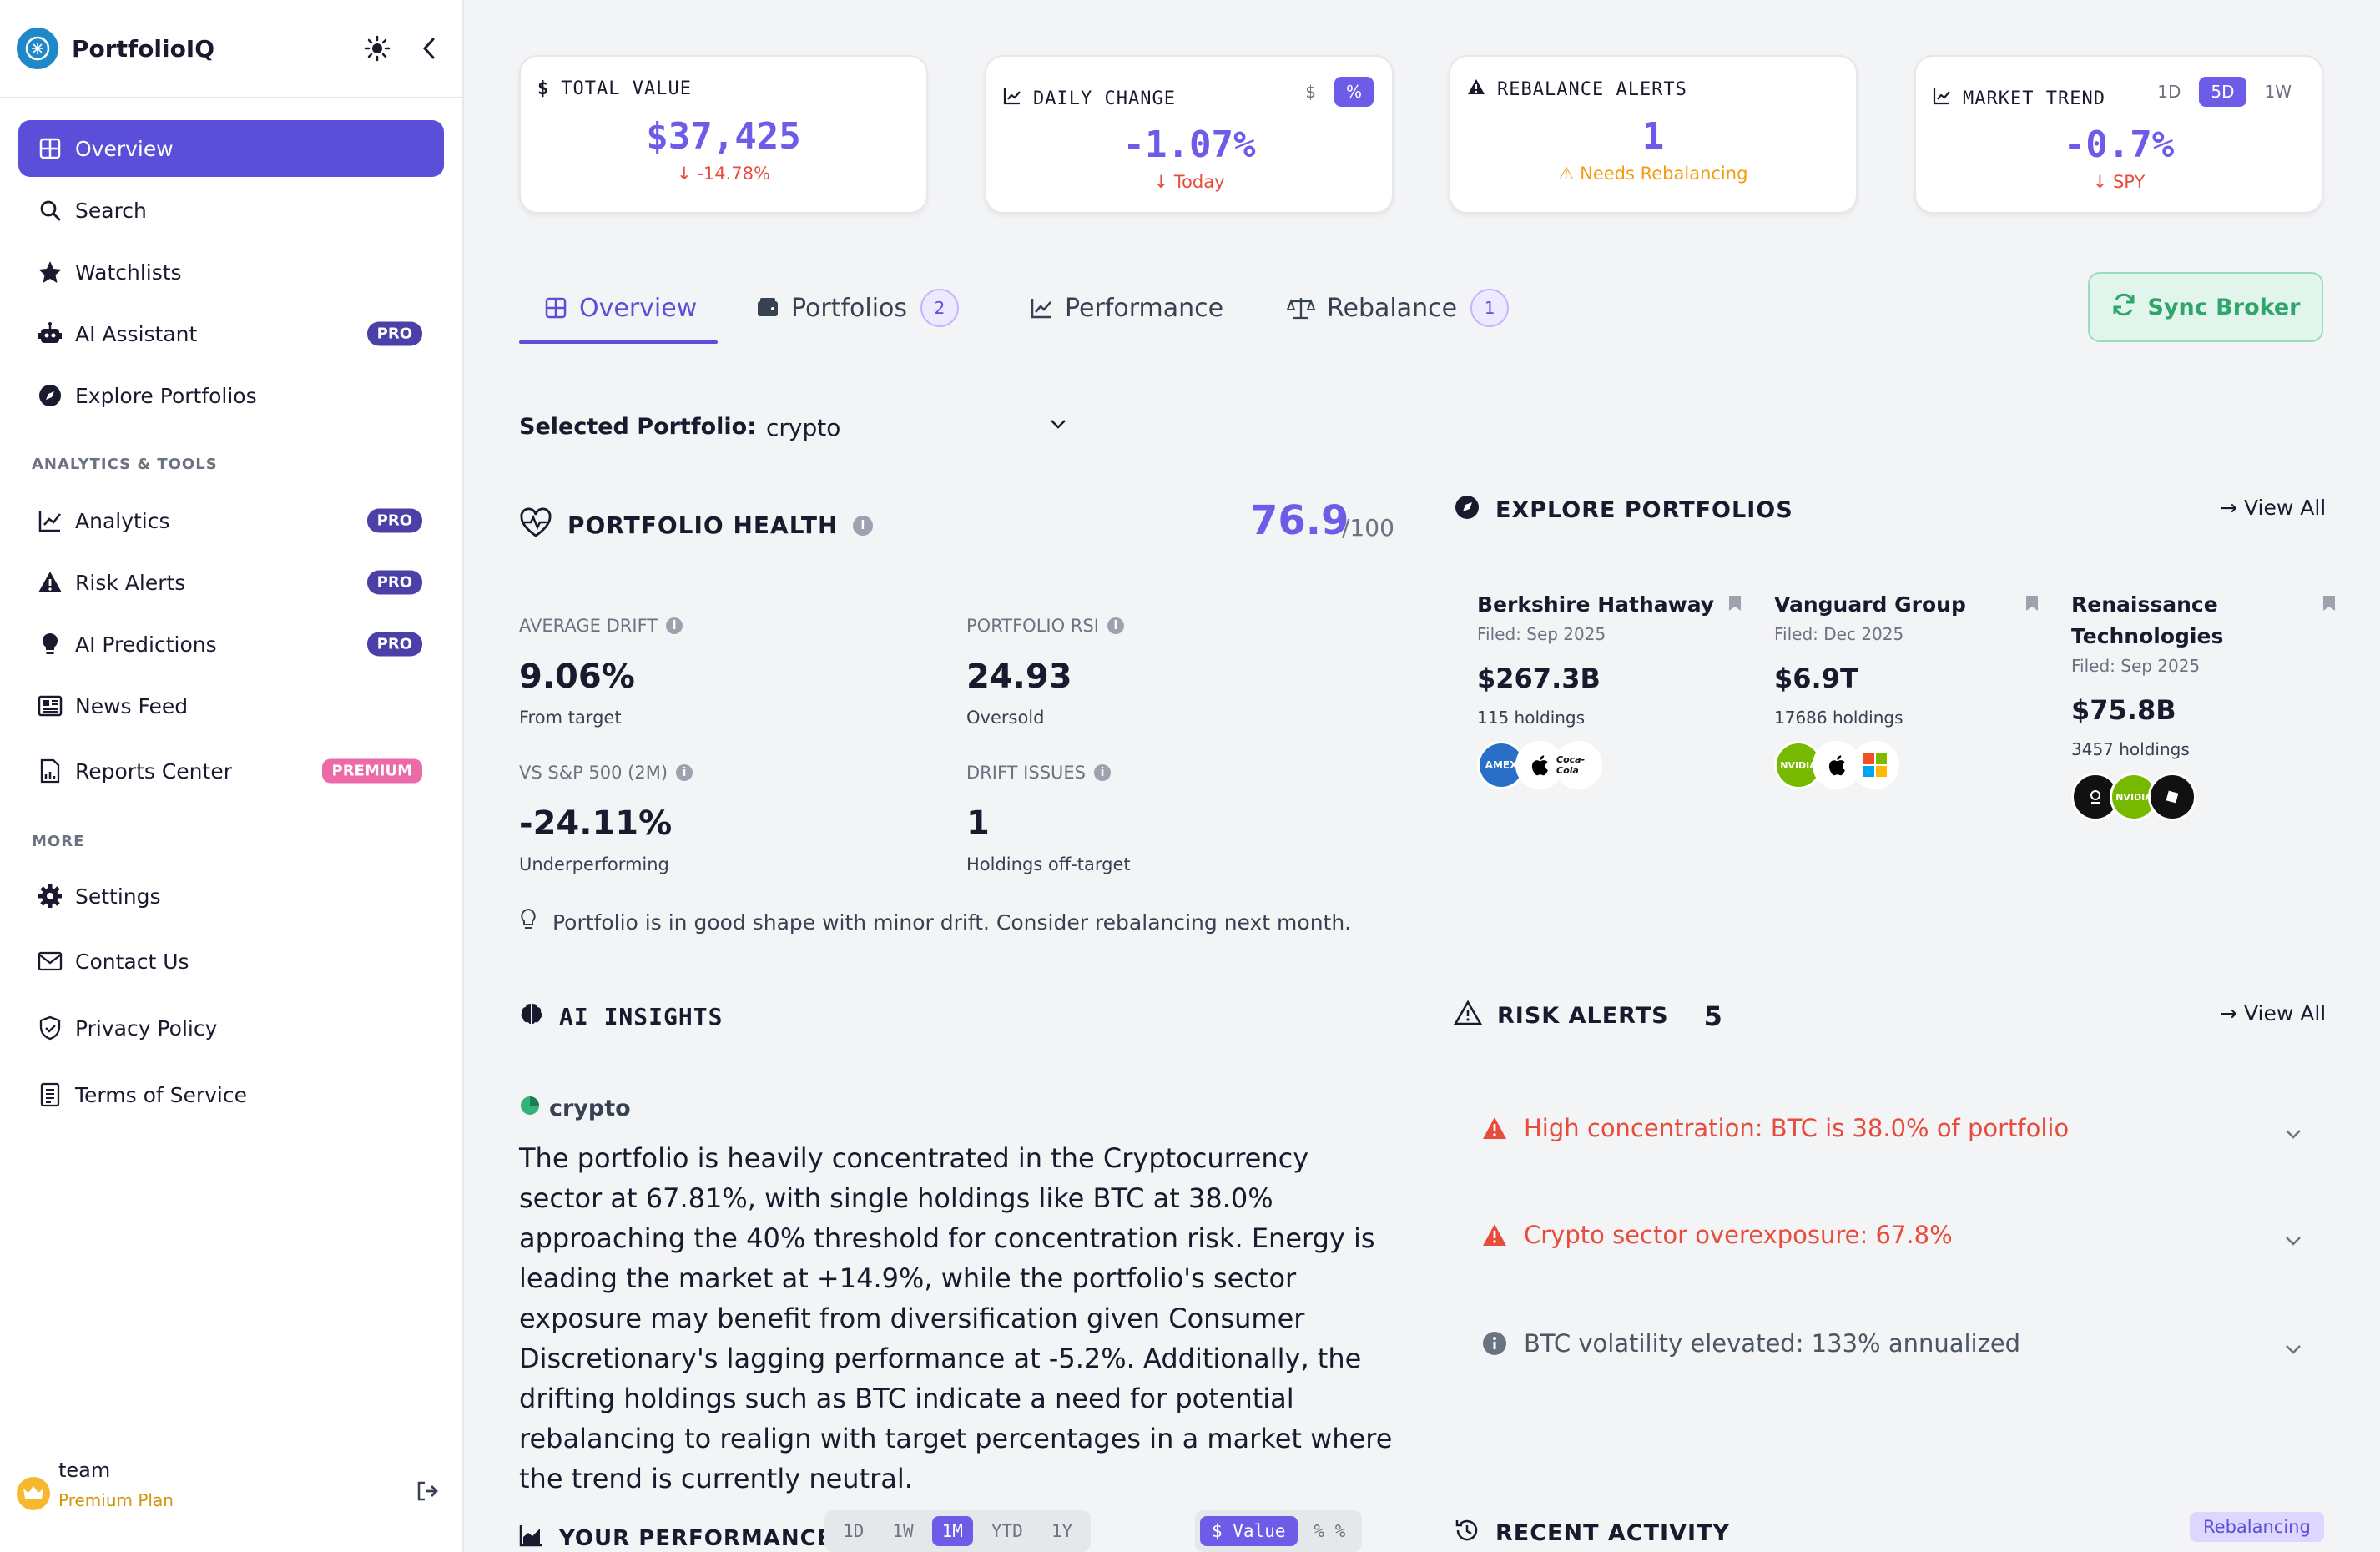 The height and width of the screenshot is (1552, 2380). Describe the element at coordinates (1531, 718) in the screenshot. I see `explore-card-holdings: 115 holdings` at that location.